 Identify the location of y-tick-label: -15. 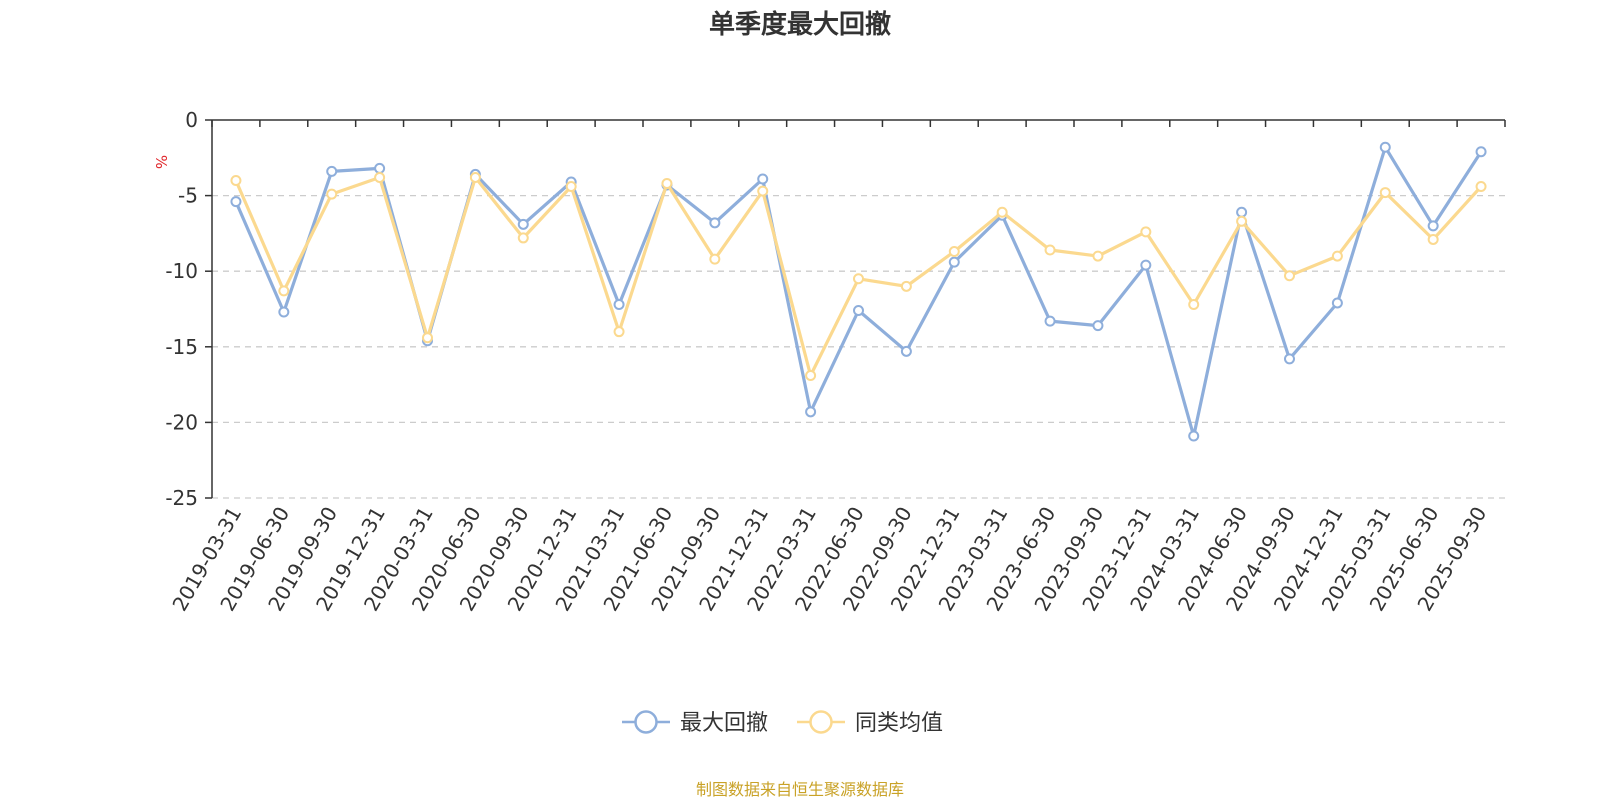
(181, 347).